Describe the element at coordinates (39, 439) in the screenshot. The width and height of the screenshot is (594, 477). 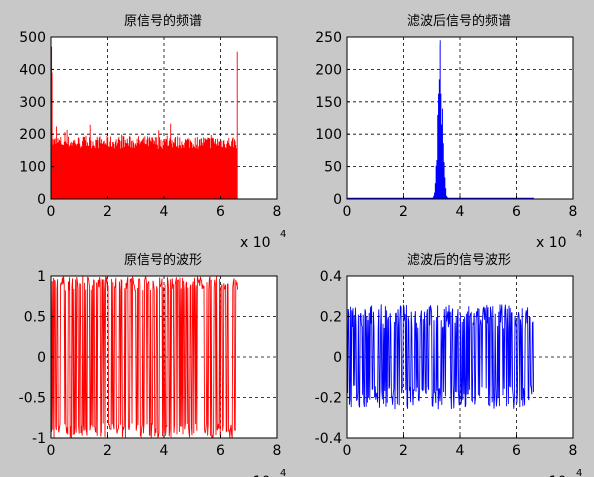
I see `y-tick-label: -1` at that location.